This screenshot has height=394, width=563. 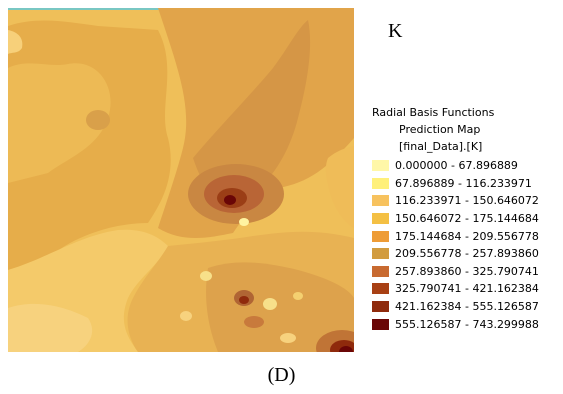 What do you see at coordinates (15, 42) in the screenshot?
I see `region-corner-light` at bounding box center [15, 42].